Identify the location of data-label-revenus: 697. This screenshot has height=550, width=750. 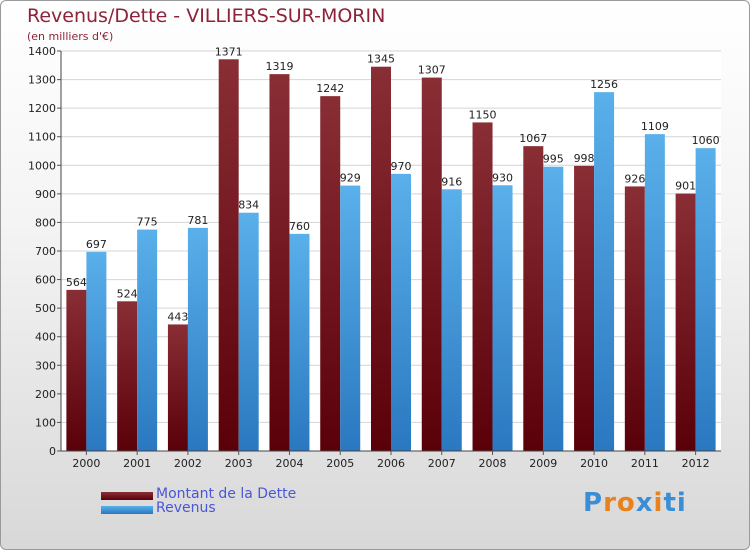
(96, 244).